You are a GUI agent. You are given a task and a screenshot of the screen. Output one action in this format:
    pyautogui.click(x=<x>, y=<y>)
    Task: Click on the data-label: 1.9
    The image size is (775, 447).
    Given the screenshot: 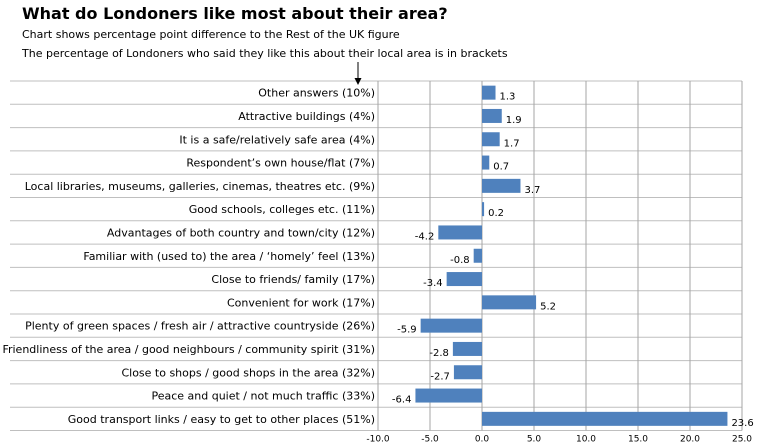 What is the action you would take?
    pyautogui.click(x=514, y=120)
    